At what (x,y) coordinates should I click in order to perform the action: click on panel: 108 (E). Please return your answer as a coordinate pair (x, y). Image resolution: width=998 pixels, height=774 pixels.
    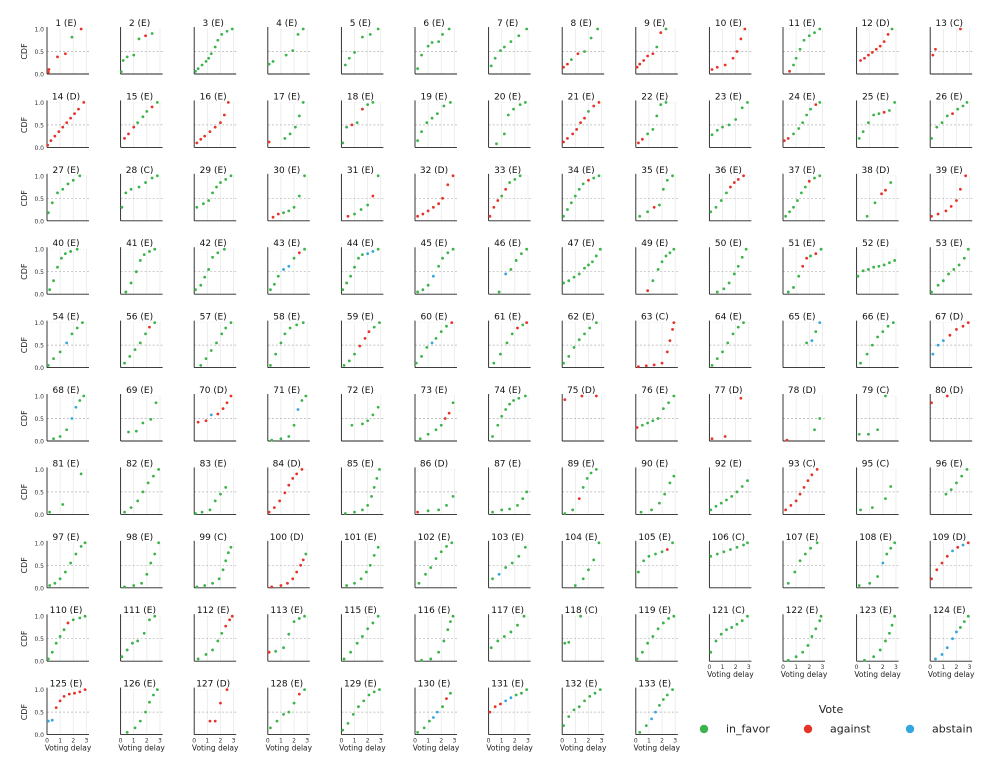
    Looking at the image, I should click on (877, 561).